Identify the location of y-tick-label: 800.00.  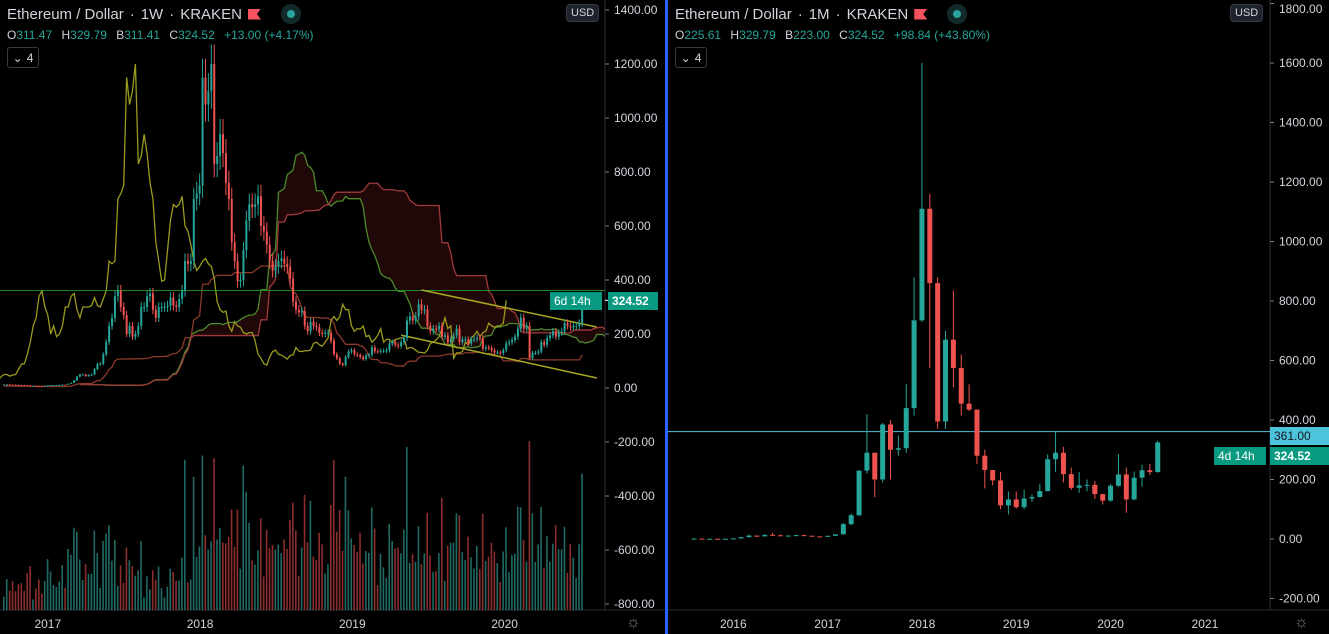
(632, 172).